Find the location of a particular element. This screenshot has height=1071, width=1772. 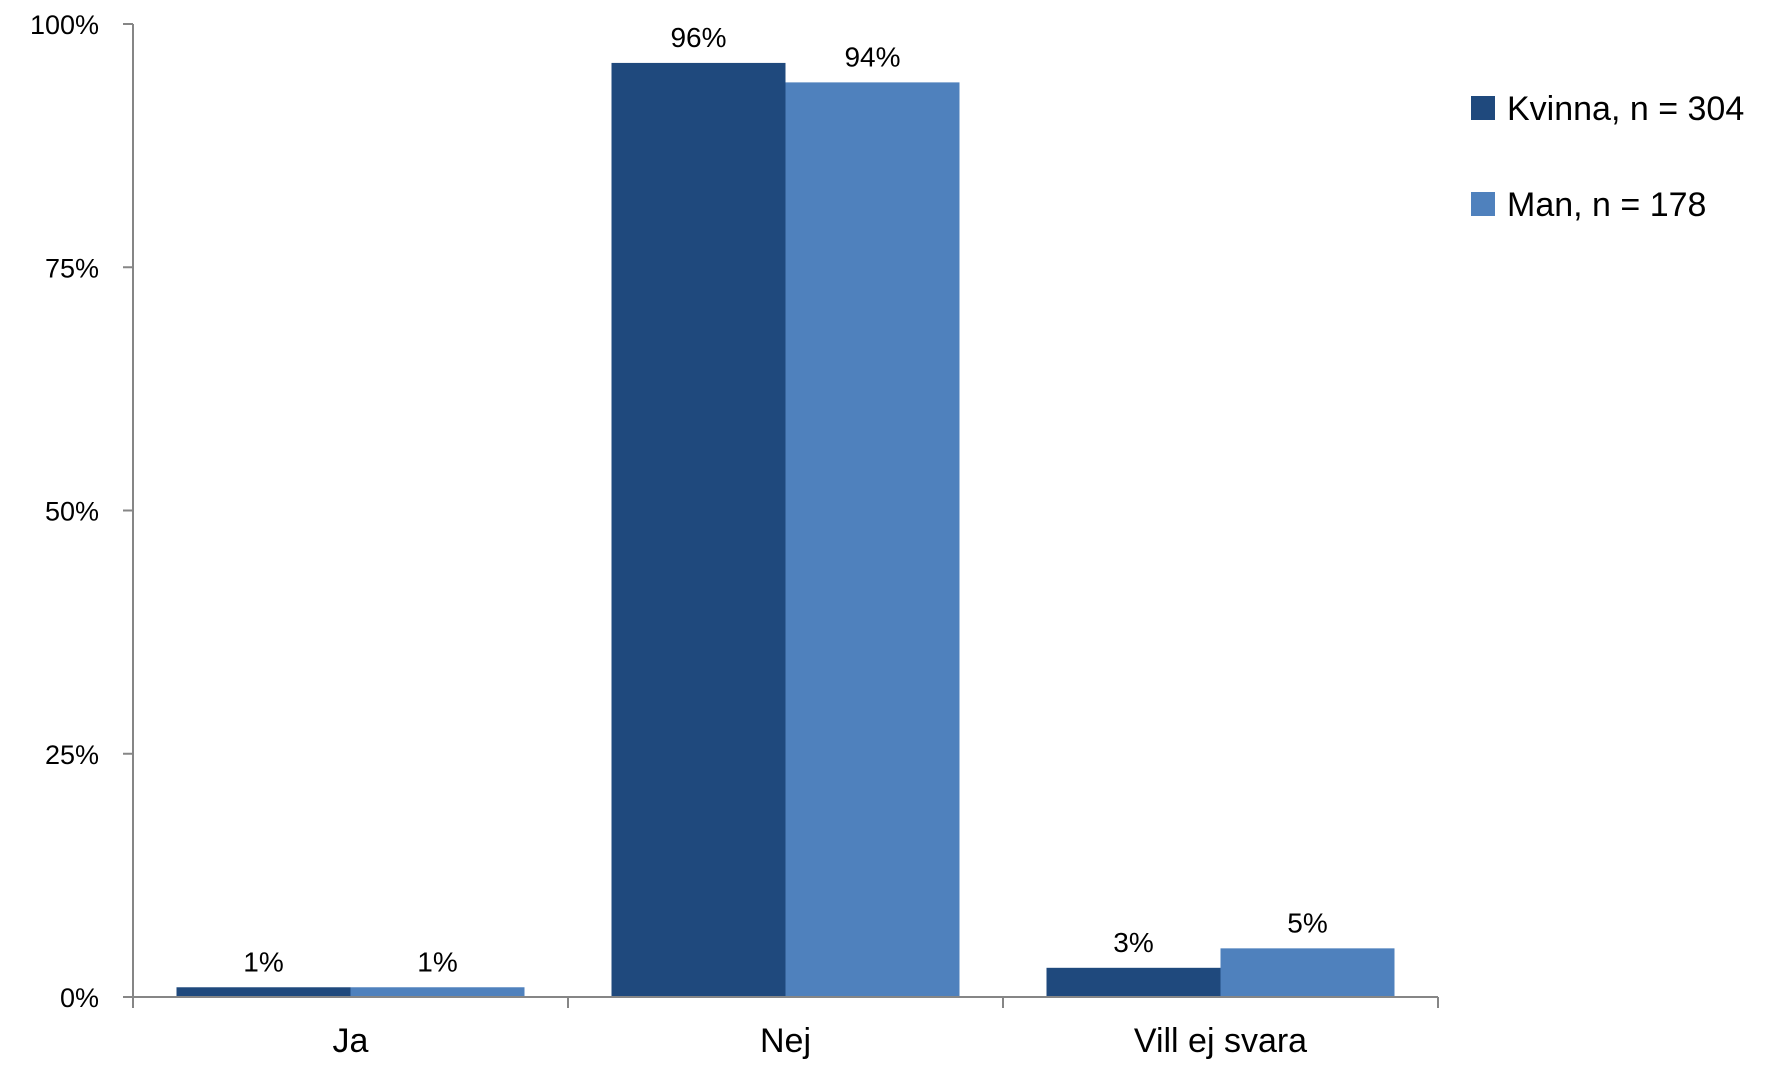

data-label: 96% is located at coordinates (698, 37).